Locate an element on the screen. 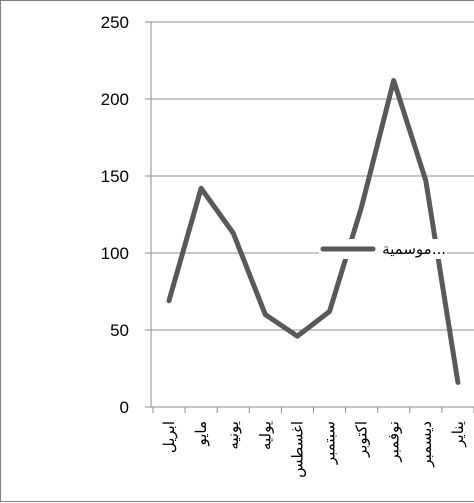 The width and height of the screenshot is (474, 503). x-tick-label: اكتوبر is located at coordinates (362, 439).